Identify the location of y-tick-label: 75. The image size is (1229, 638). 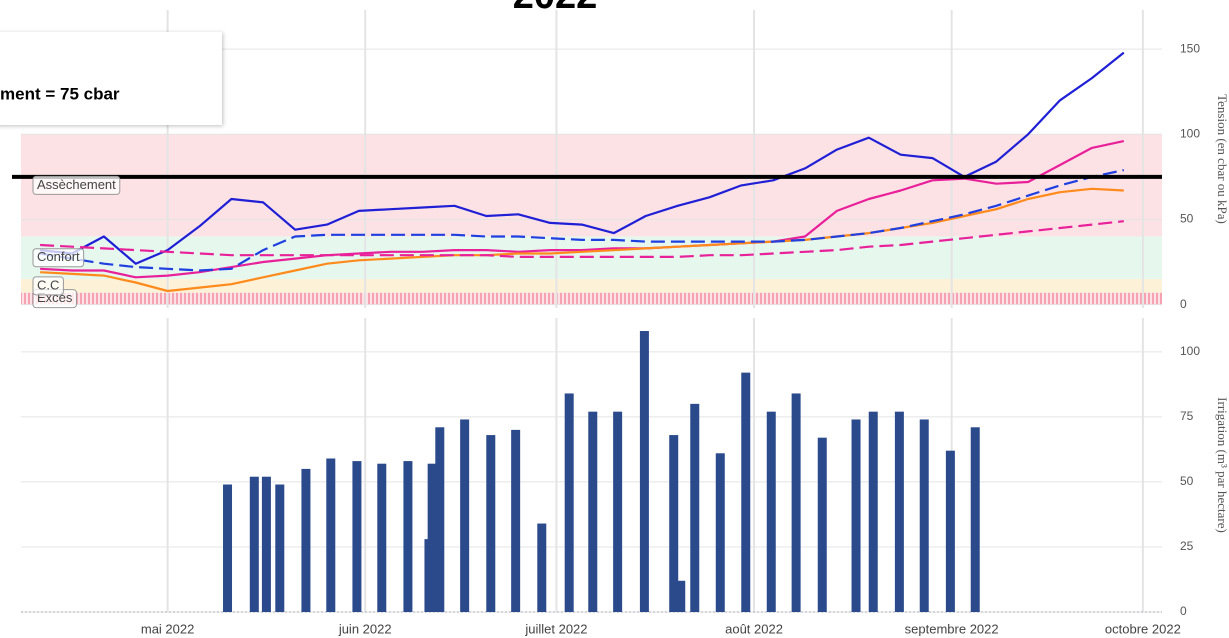
(1187, 416).